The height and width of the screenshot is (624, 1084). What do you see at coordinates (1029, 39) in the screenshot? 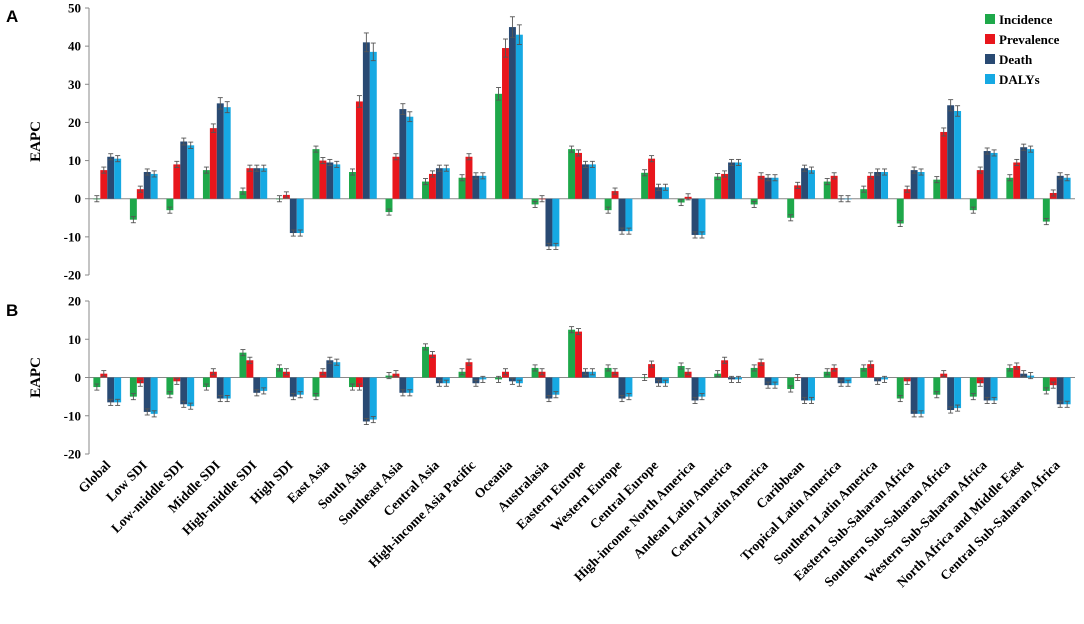
I see `legend-label-prevalence: Prevalence` at bounding box center [1029, 39].